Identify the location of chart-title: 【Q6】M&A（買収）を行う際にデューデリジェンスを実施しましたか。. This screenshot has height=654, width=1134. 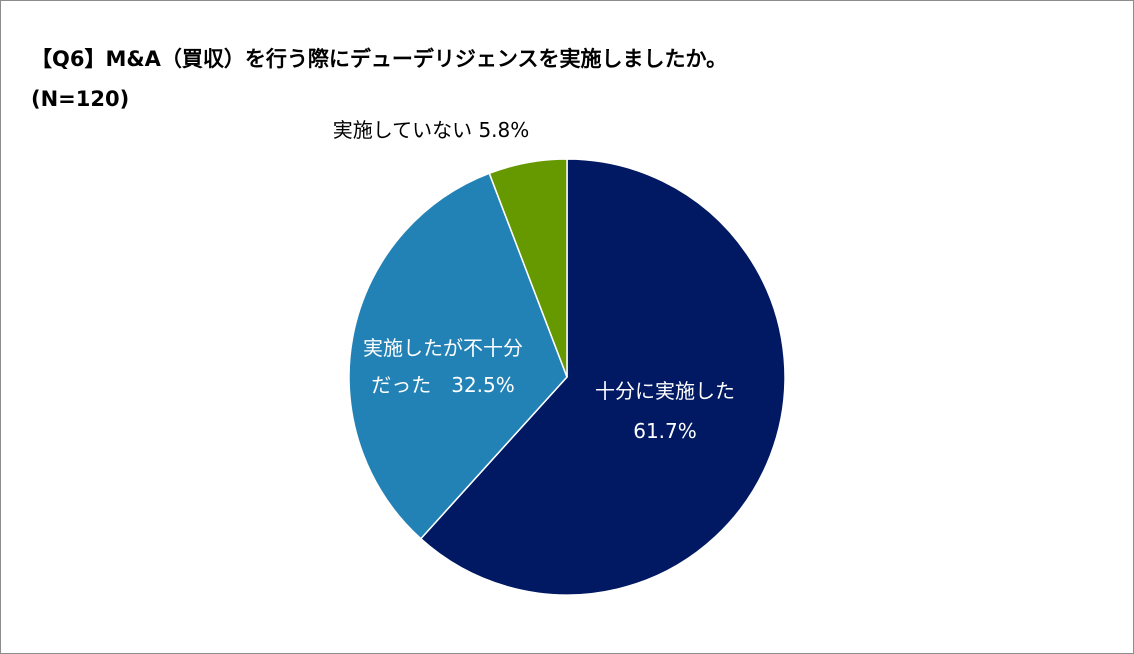
(379, 59).